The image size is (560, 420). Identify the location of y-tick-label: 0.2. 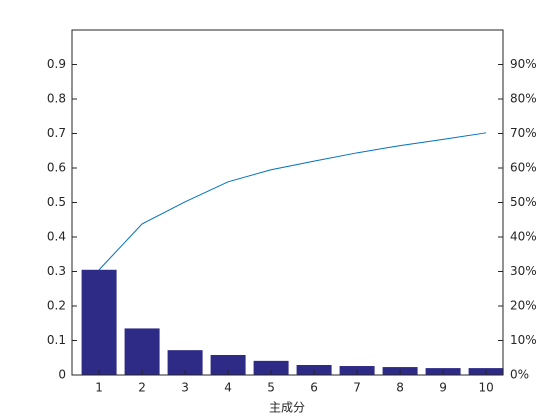
(56, 306).